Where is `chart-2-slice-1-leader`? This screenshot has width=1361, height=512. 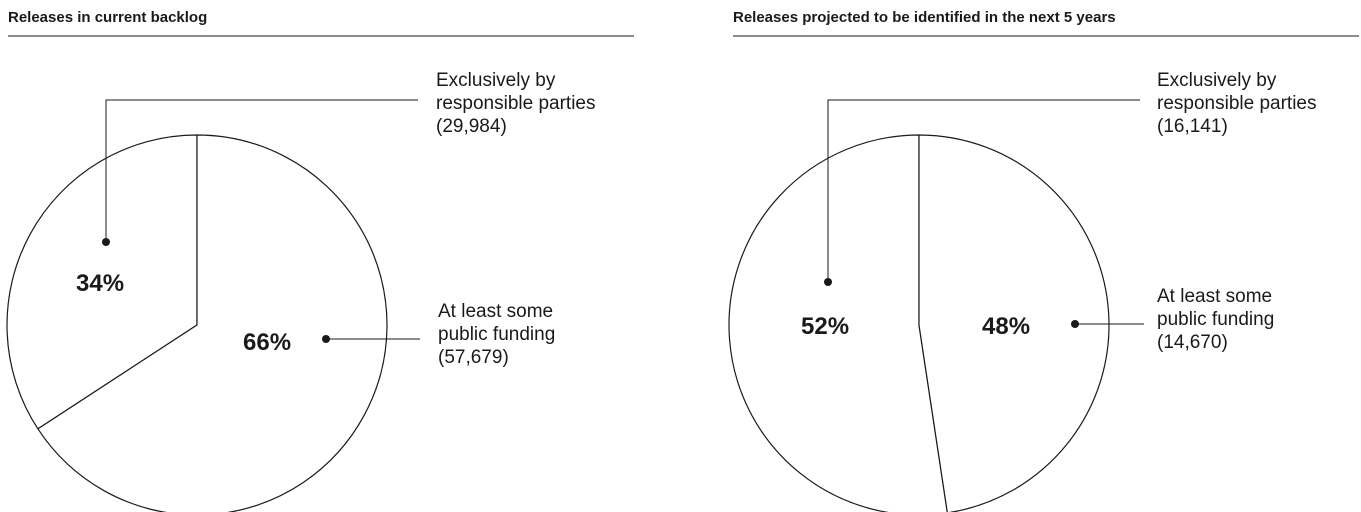 chart-2-slice-1-leader is located at coordinates (983, 190).